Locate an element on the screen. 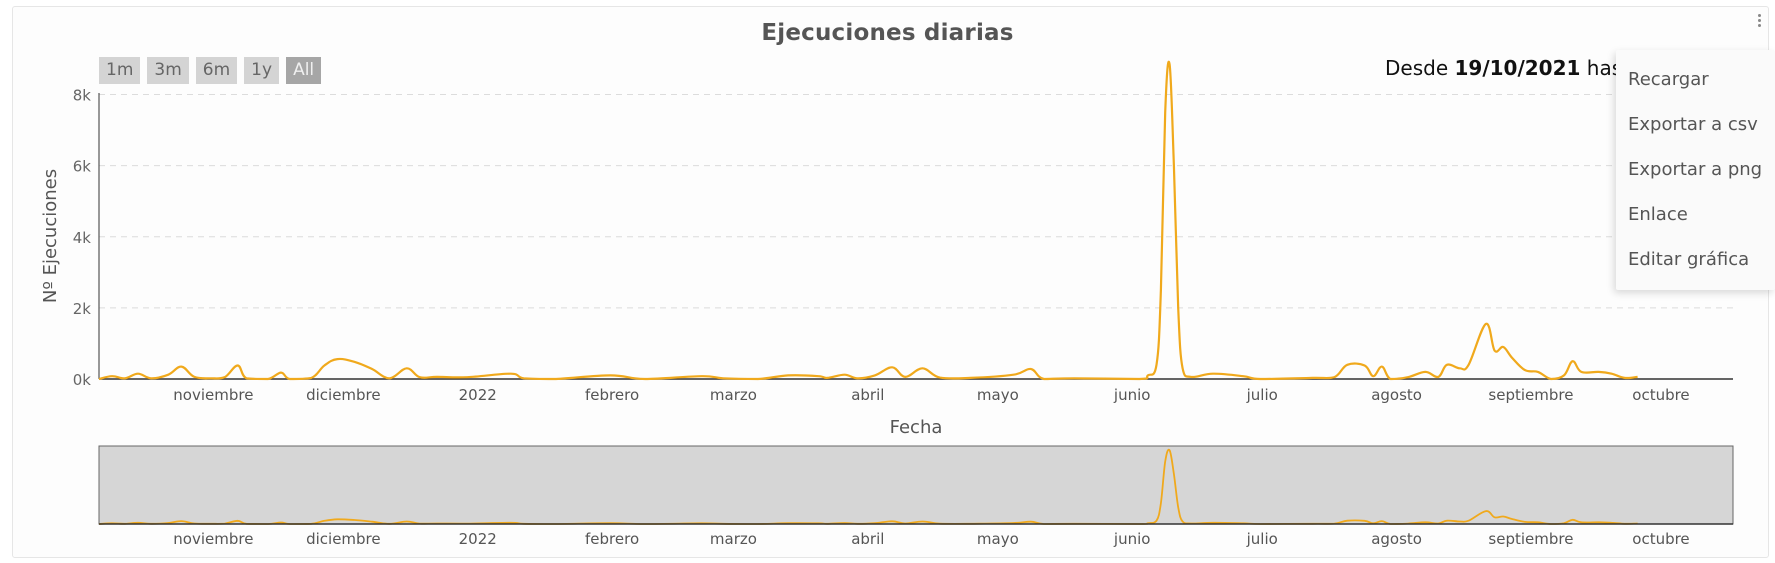  navigator-x-tick-label: octubre is located at coordinates (1660, 539).